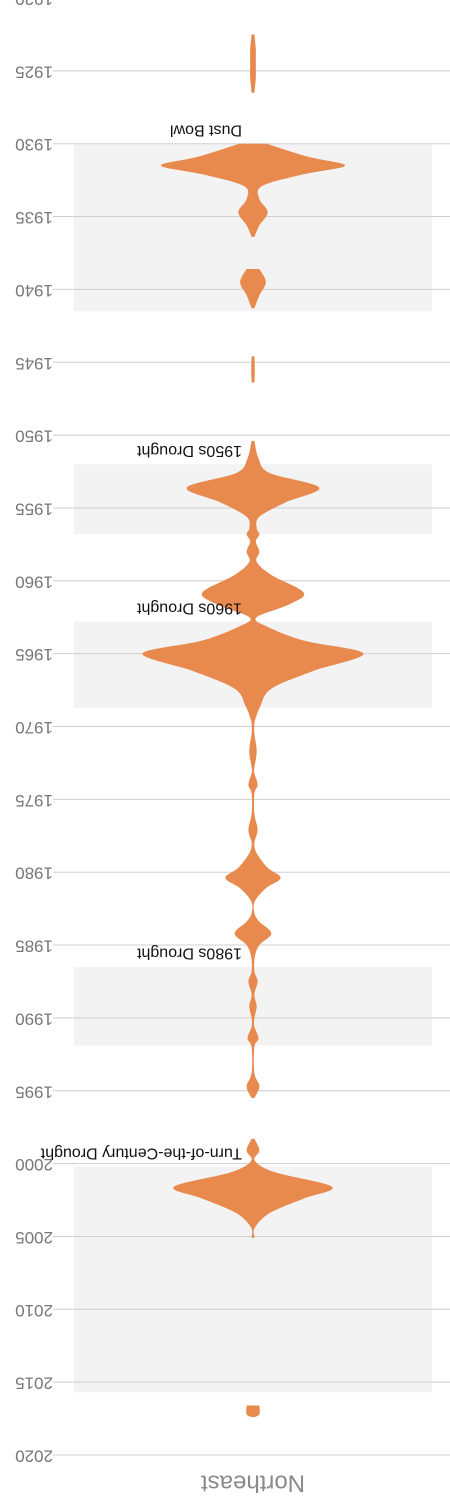 This screenshot has height=1500, width=450. What do you see at coordinates (34, 71) in the screenshot?
I see `y-tick-label-1925: 1925` at bounding box center [34, 71].